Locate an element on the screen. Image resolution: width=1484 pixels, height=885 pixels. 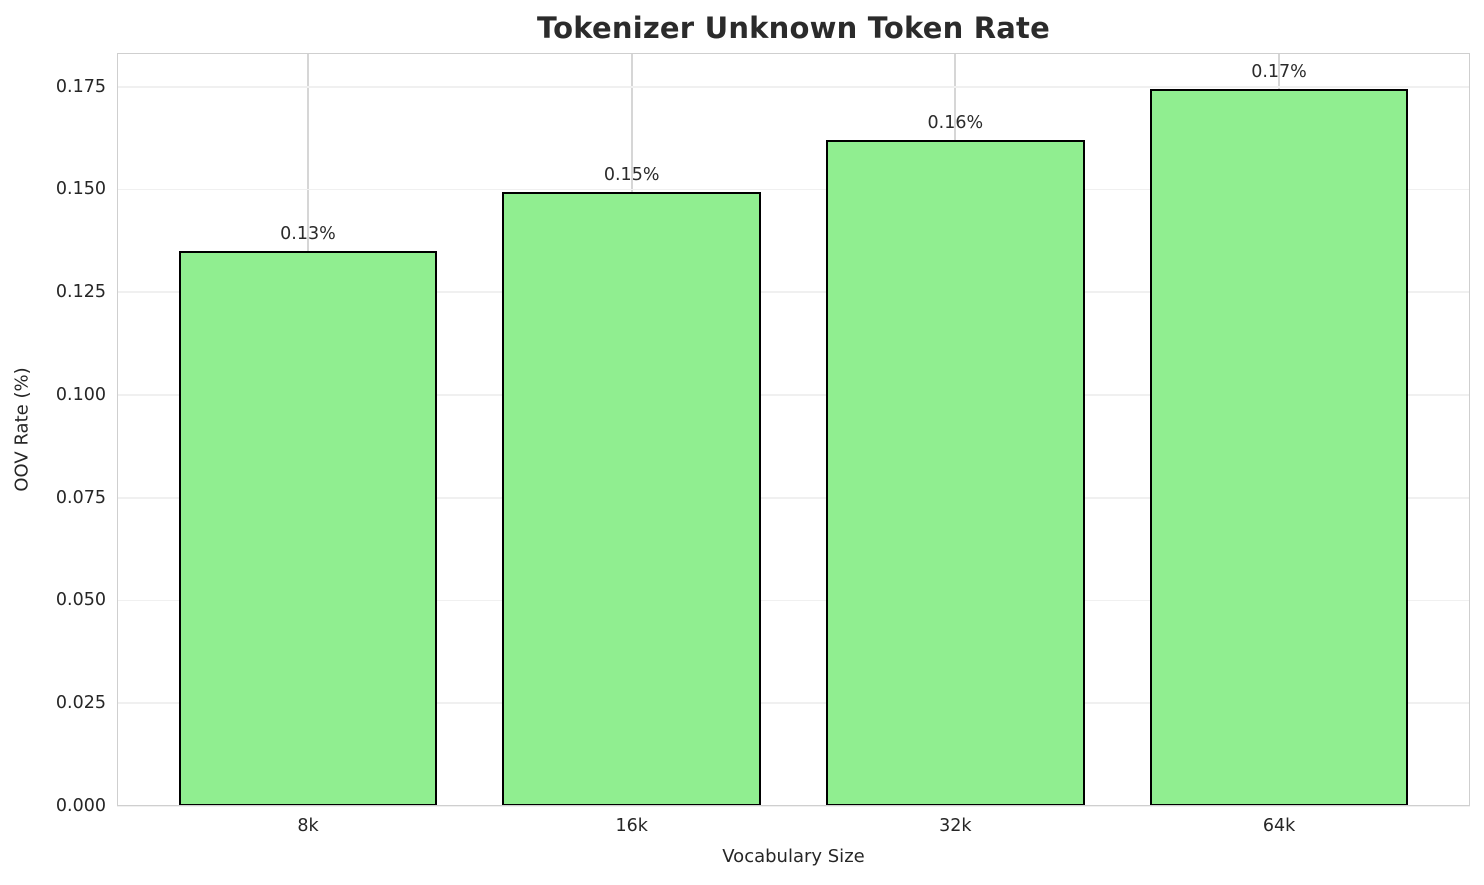
bar-value-label: 0.17% is located at coordinates (1279, 71).